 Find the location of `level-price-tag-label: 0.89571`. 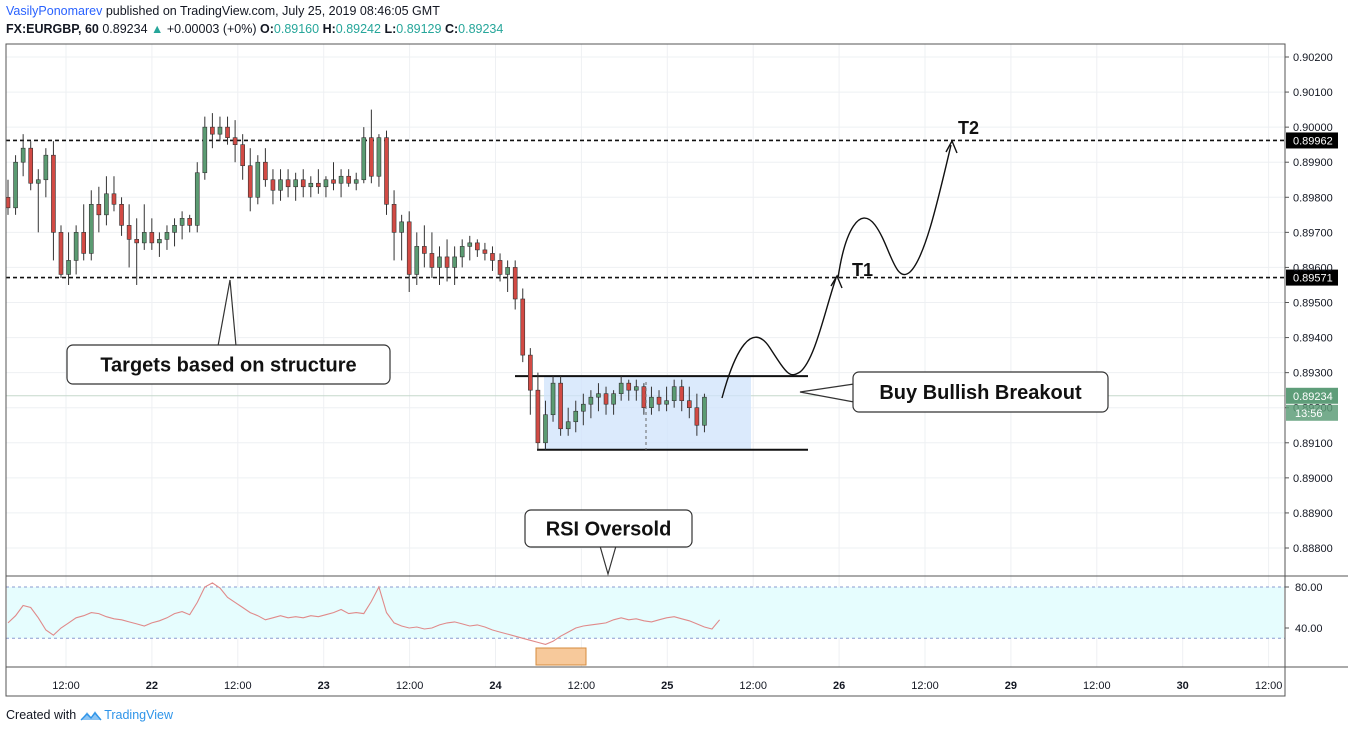

level-price-tag-label: 0.89571 is located at coordinates (1313, 279).